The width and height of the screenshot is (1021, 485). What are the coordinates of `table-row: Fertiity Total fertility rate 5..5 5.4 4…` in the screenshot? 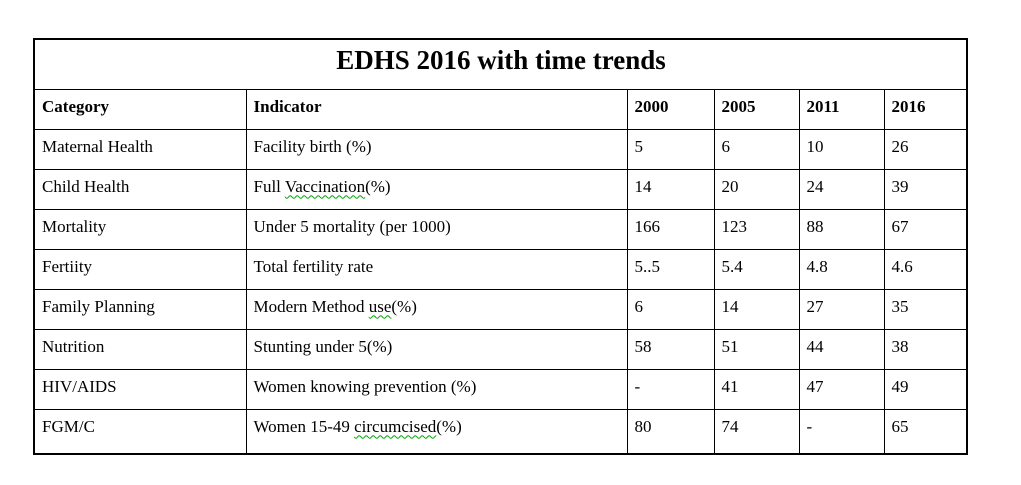 It's located at (500, 269).